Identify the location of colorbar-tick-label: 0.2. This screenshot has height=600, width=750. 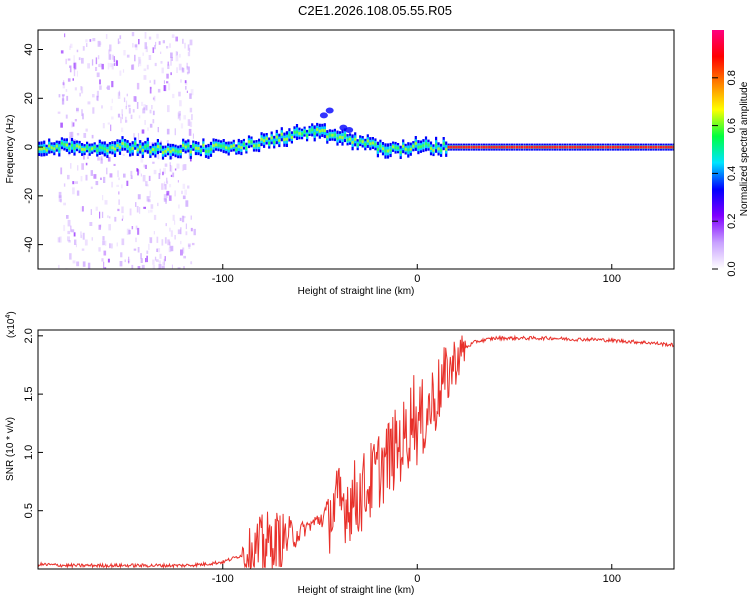
(732, 221).